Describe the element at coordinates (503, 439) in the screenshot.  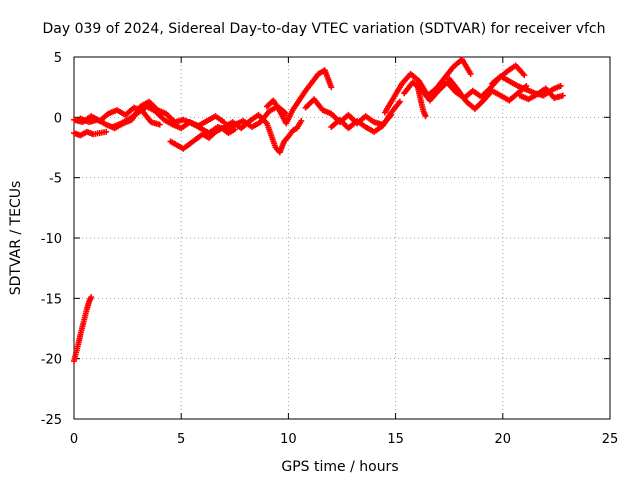
I see `x-tick-label: 20` at that location.